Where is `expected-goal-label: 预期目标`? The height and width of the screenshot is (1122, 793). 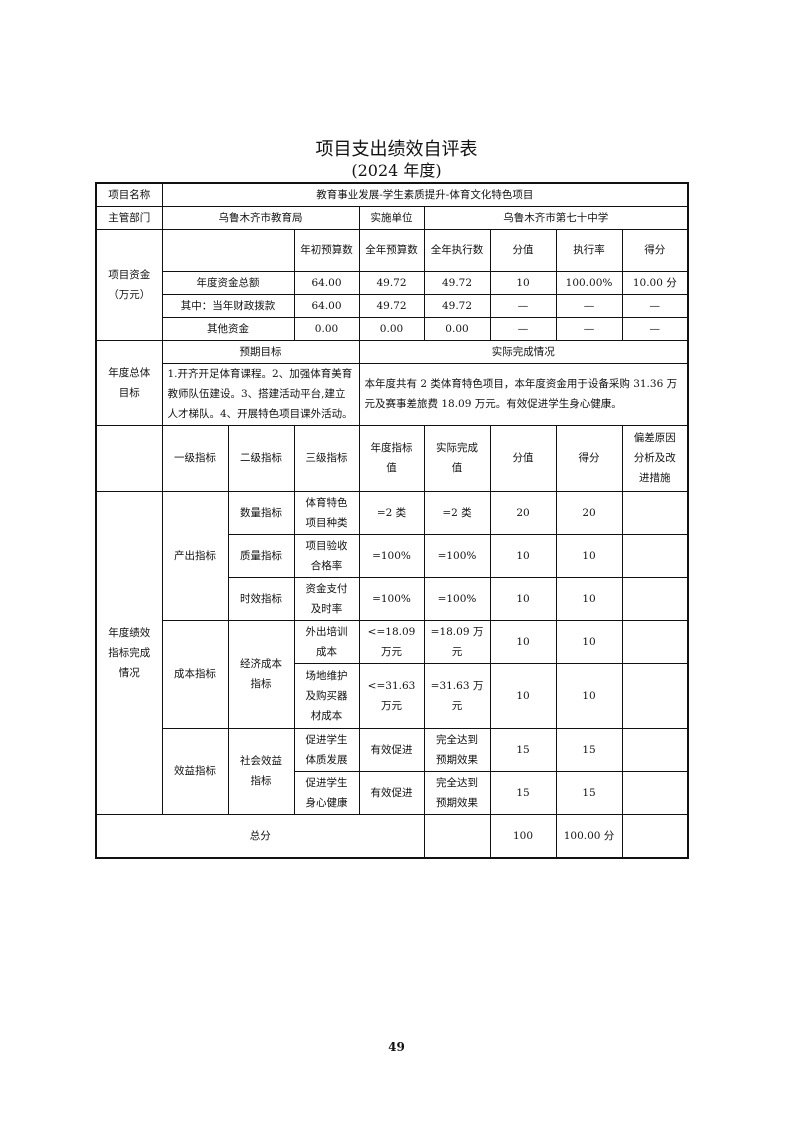 expected-goal-label: 预期目标 is located at coordinates (260, 351).